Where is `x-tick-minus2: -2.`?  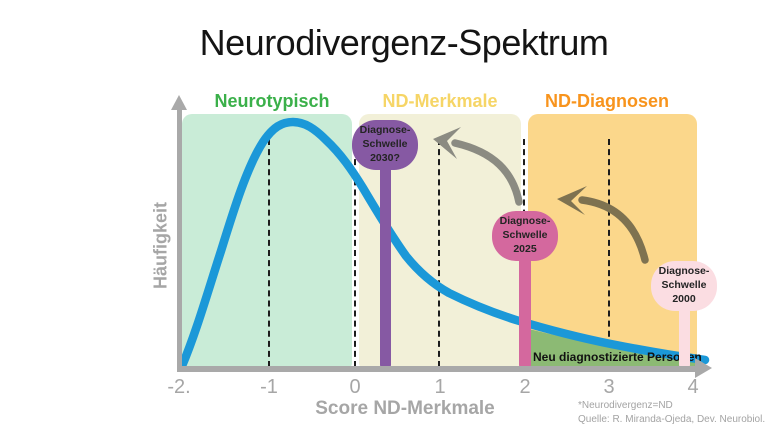 x-tick-minus2: -2. is located at coordinates (179, 387).